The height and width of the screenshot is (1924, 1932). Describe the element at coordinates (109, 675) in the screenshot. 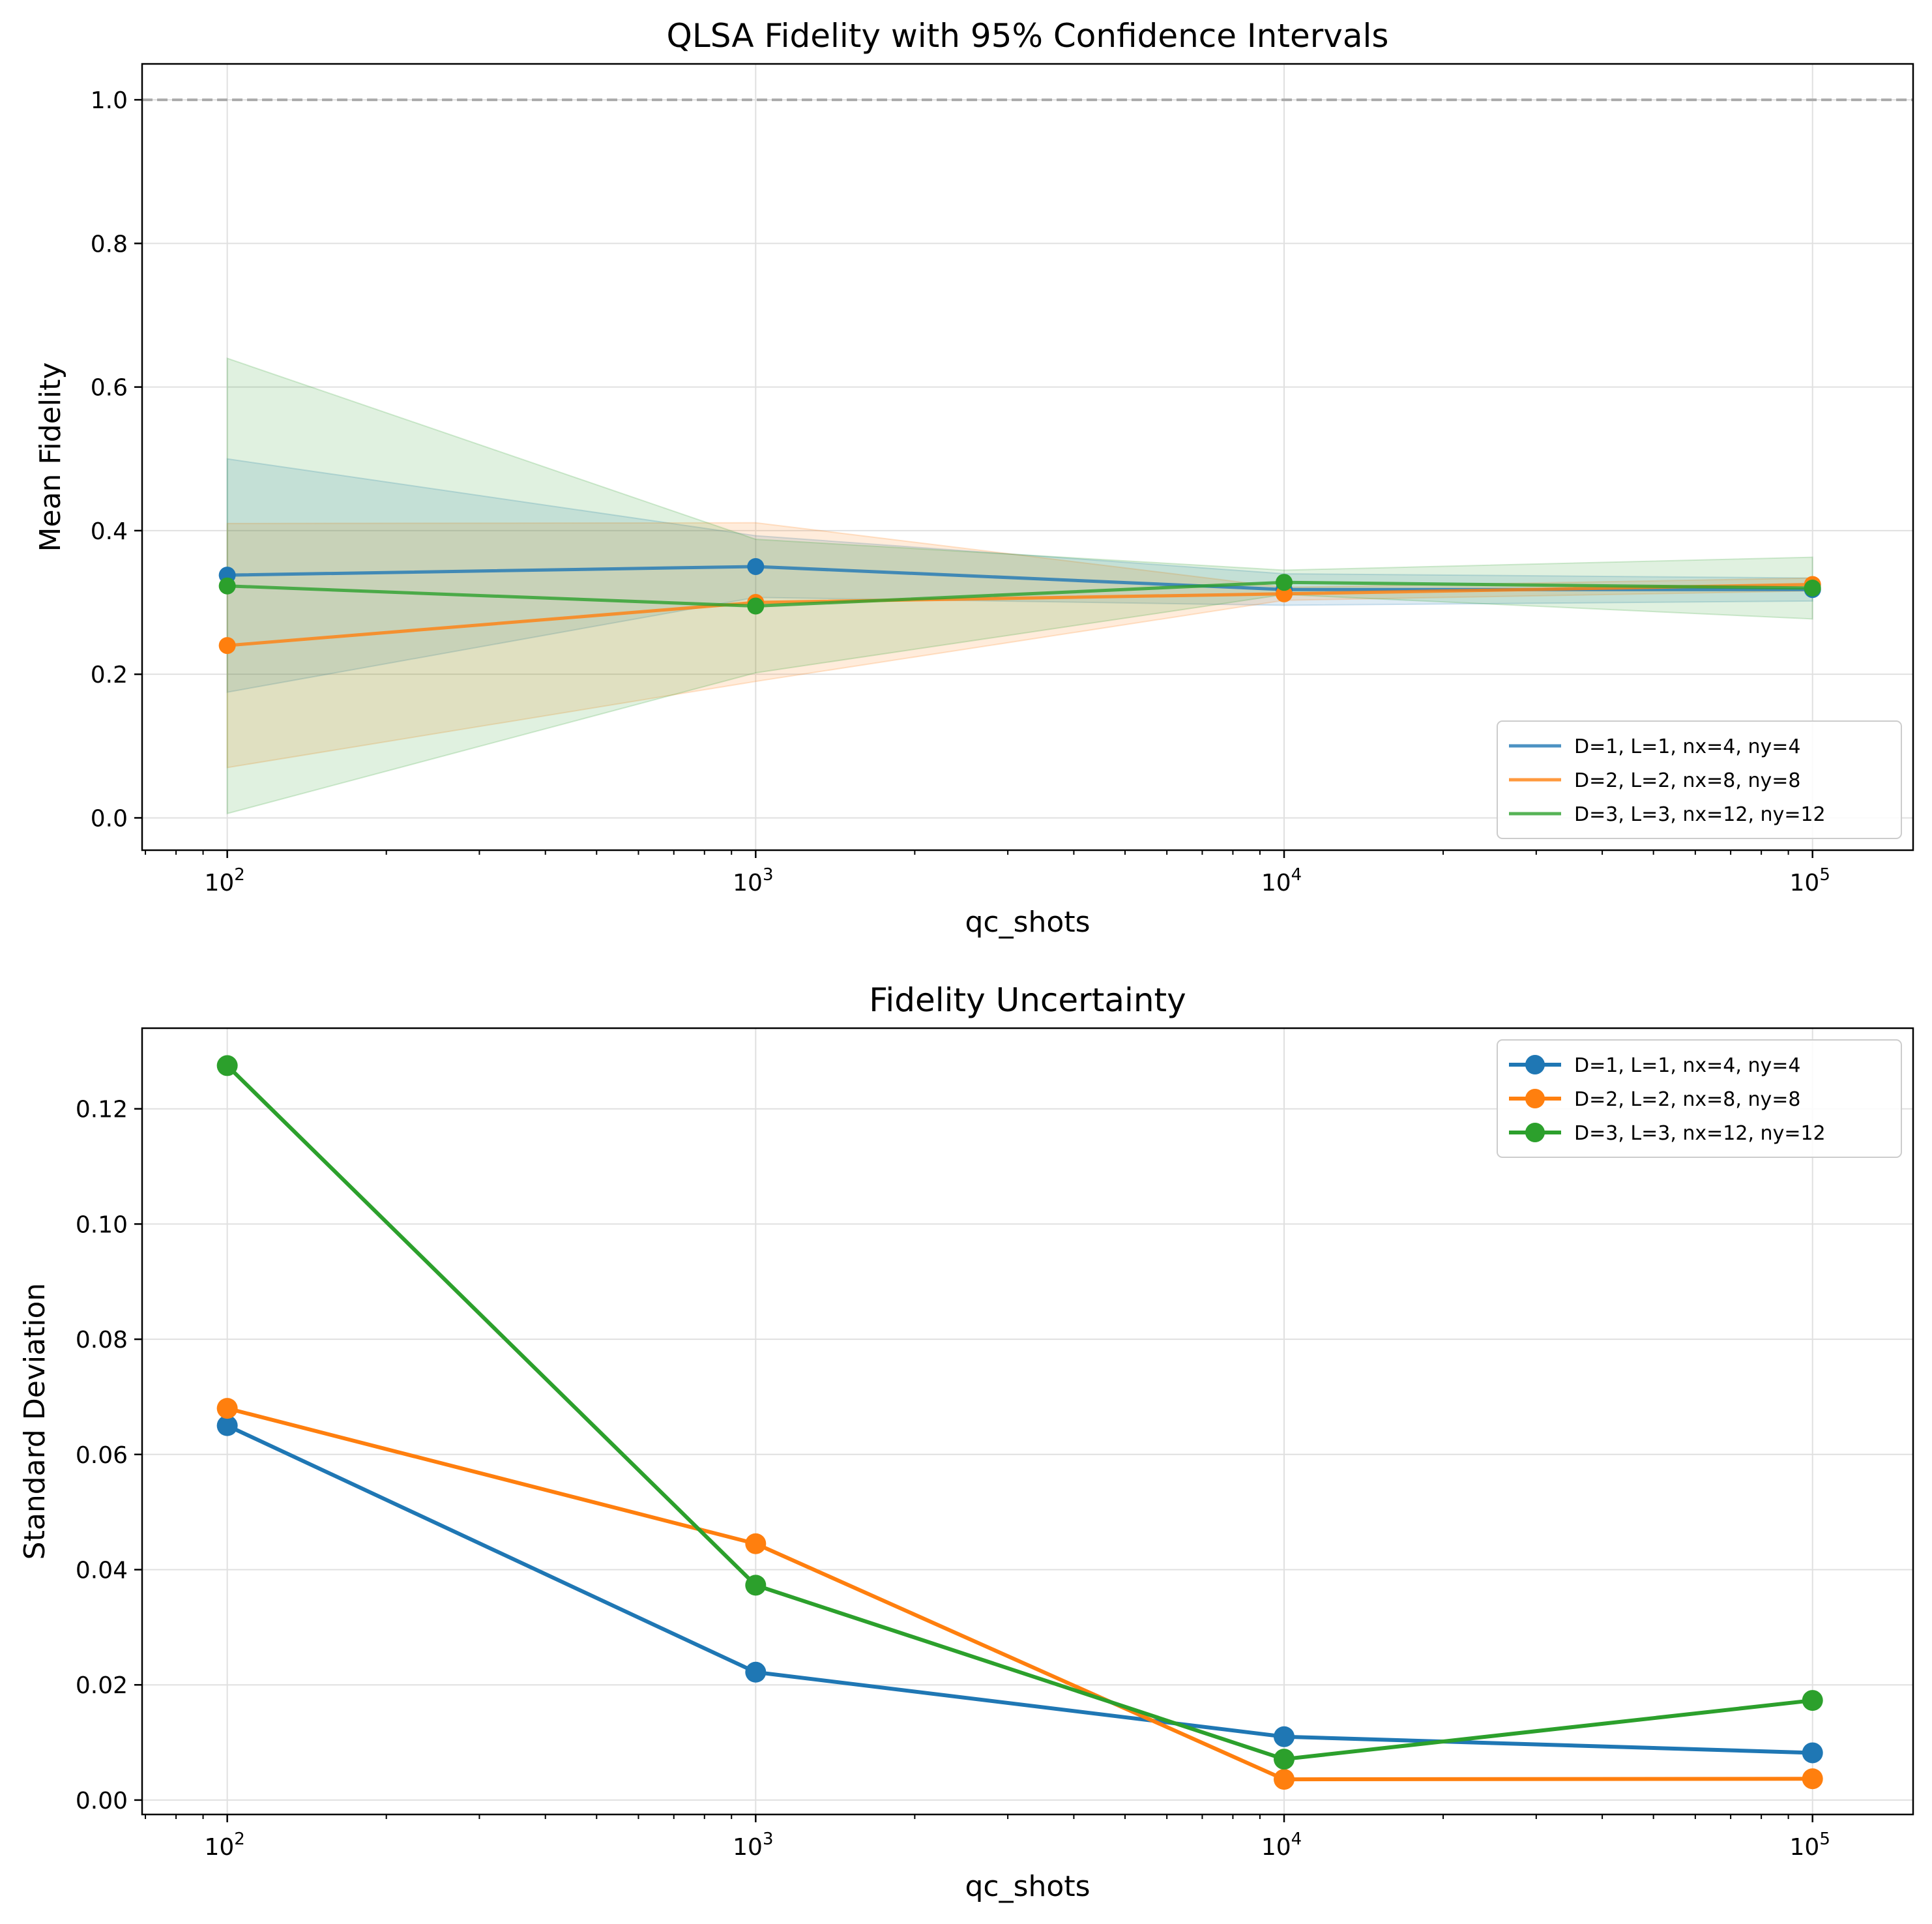

I see `y-tick-label: 0.2` at that location.